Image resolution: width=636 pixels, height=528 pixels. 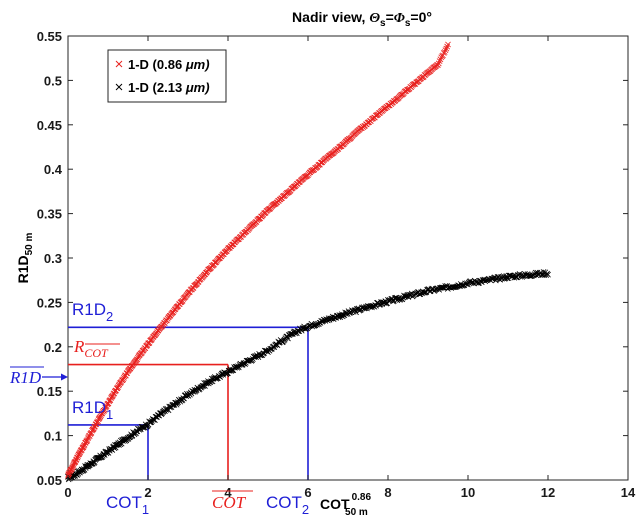 What do you see at coordinates (345, 505) in the screenshot?
I see `x-axis-title: COT 0.86 50 m` at bounding box center [345, 505].